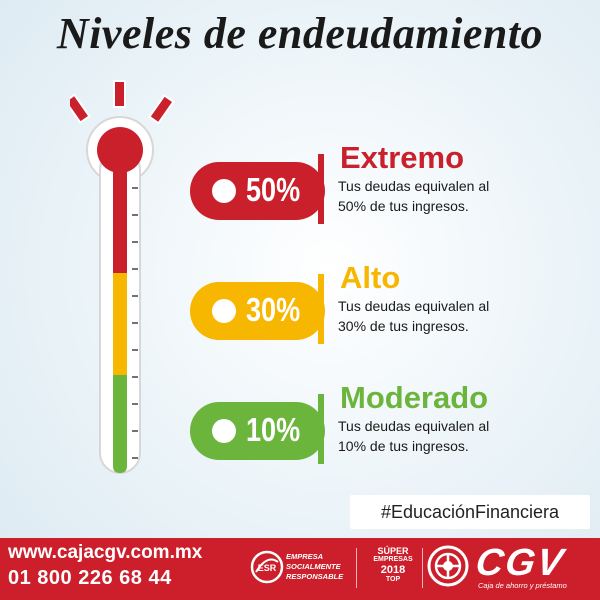  I want to click on esr-line: RESPONSABLE, so click(315, 576).